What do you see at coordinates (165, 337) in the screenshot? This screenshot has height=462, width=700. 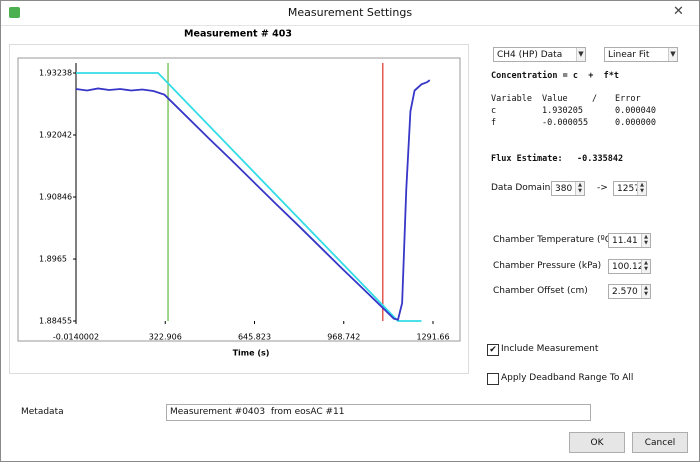 I see `x-tick-label: 322.906` at bounding box center [165, 337].